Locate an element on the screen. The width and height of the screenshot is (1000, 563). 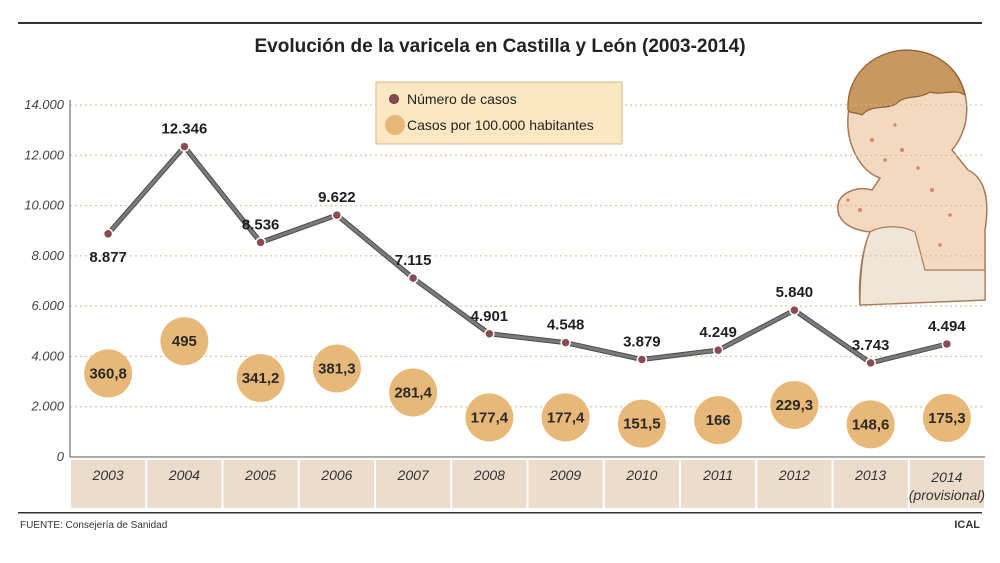
boy-with-chickenpox-illustration is located at coordinates (912, 177).